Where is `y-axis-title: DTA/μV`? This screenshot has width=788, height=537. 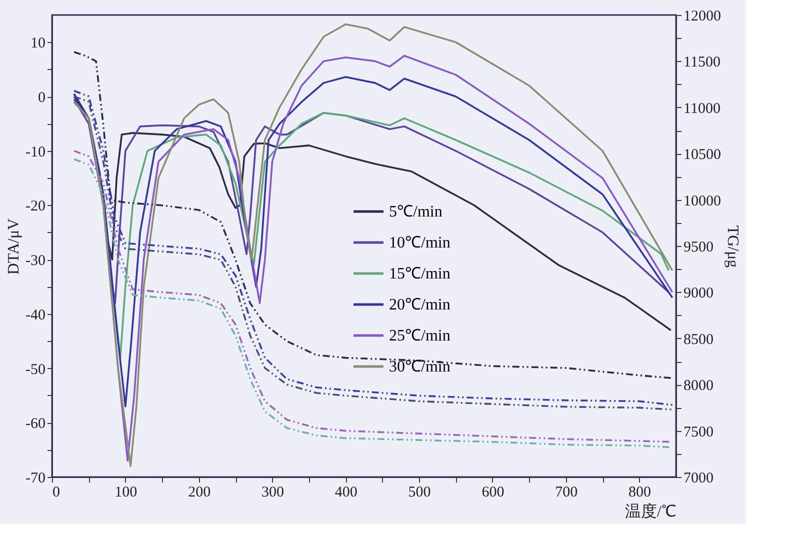
y-axis-title: DTA/μV is located at coordinates (14, 246).